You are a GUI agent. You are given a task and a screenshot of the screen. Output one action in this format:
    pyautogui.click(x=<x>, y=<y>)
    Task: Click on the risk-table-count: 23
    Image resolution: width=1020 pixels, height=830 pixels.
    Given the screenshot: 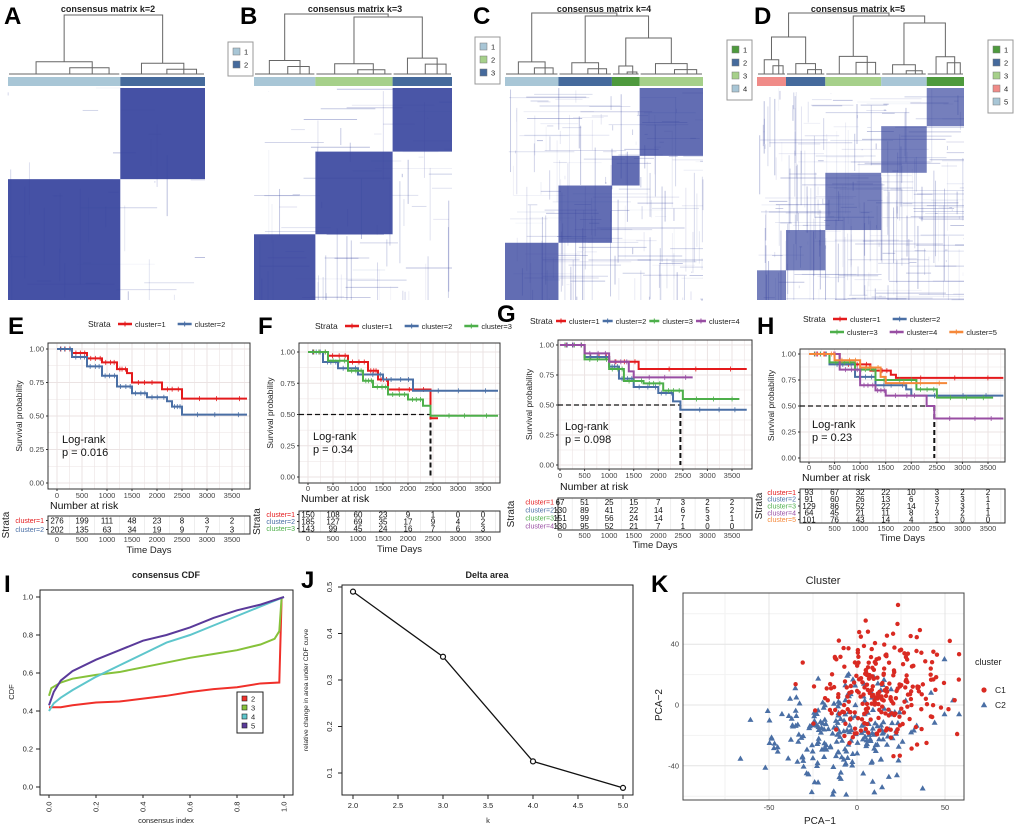 What is the action you would take?
    pyautogui.click(x=157, y=520)
    